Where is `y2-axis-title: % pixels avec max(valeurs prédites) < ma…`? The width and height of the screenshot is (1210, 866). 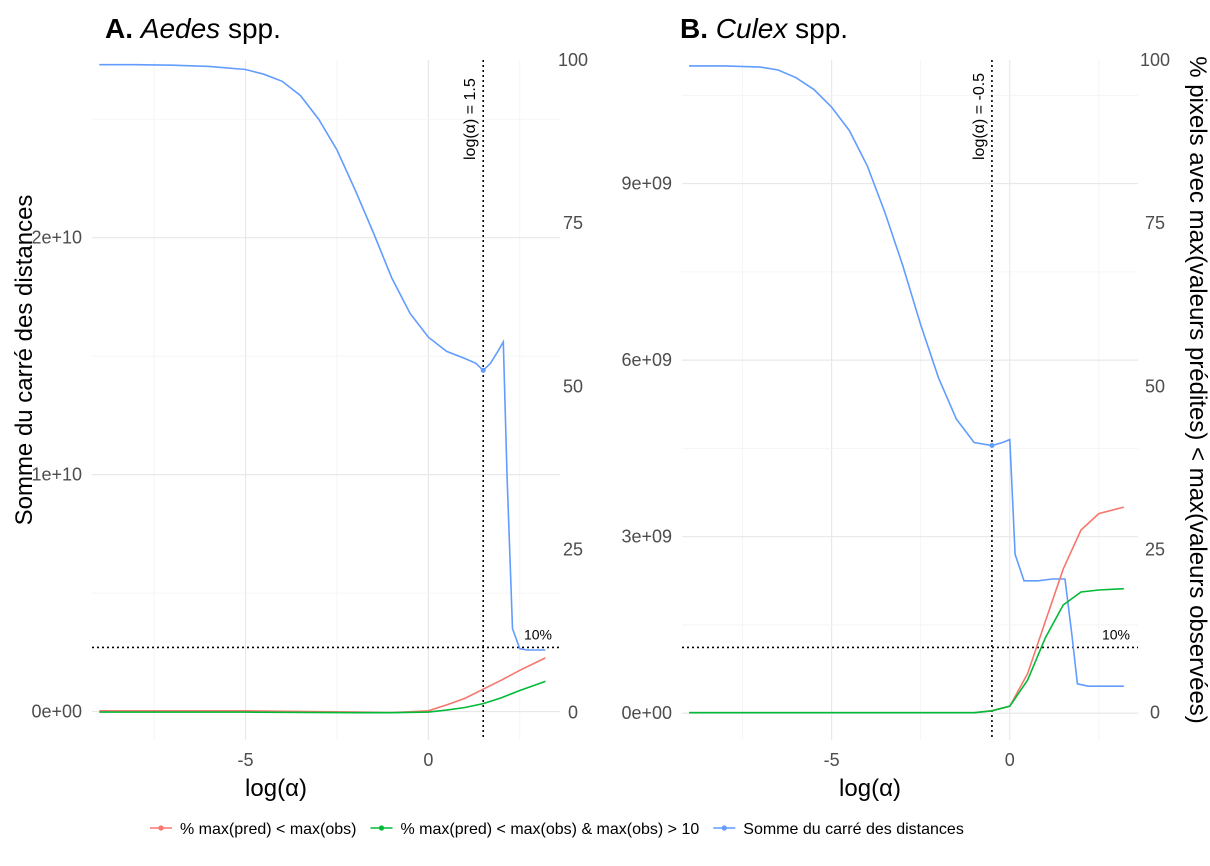 y2-axis-title: % pixels avec max(valeurs prédites) < ma… is located at coordinates (1197, 390).